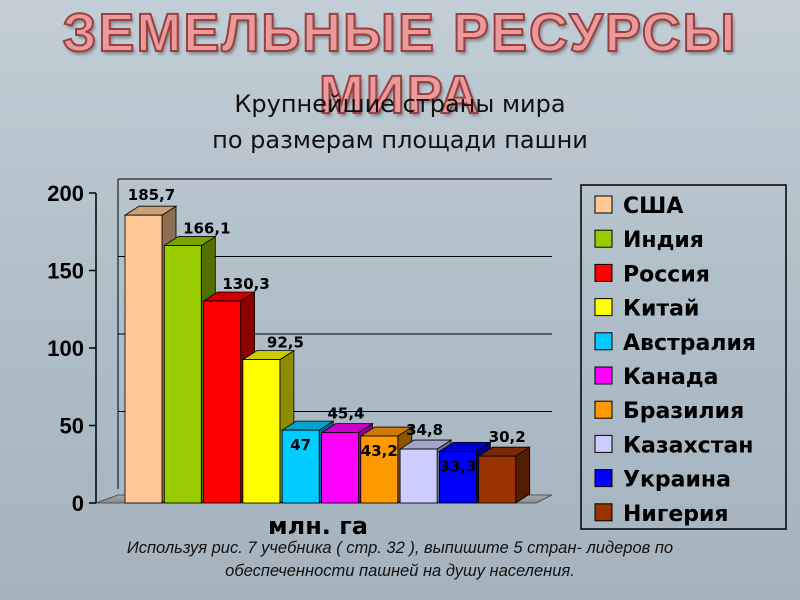  I want to click on y-tick-label: 100, so click(65, 348).